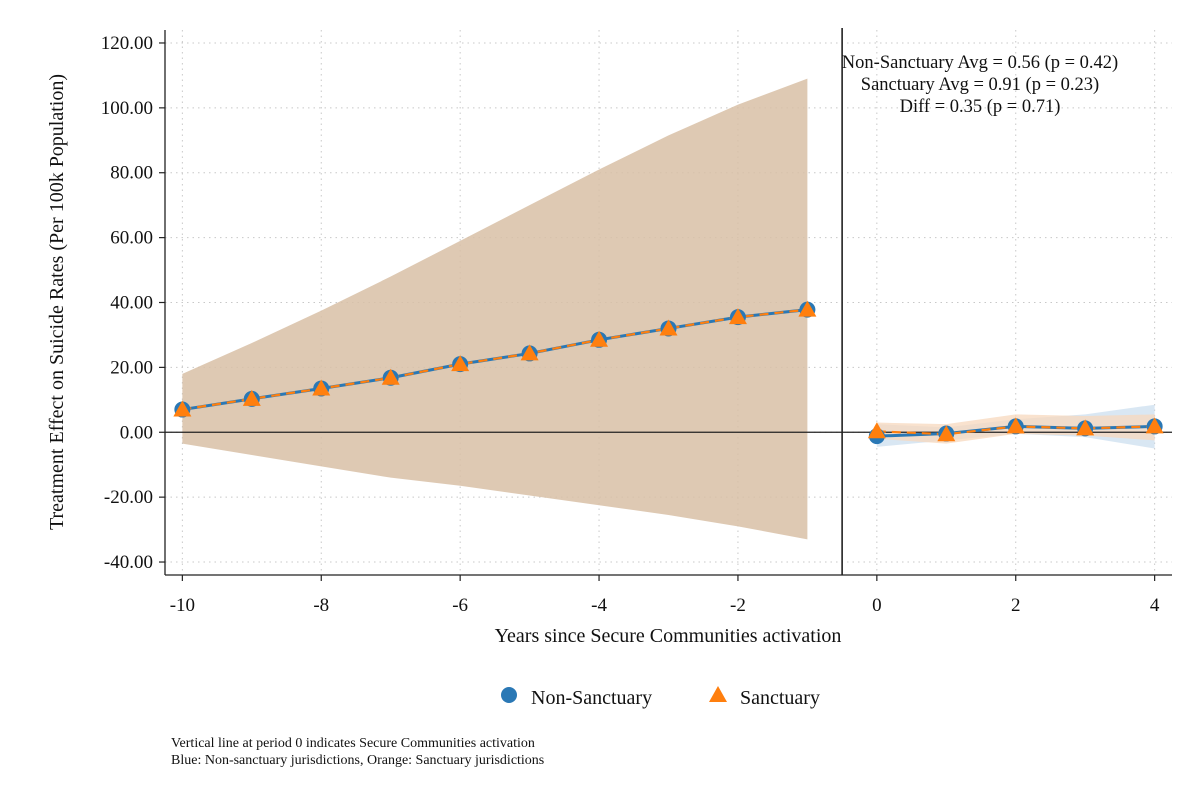 This screenshot has width=1200, height=800. Describe the element at coordinates (980, 107) in the screenshot. I see `annotation-diff: Diff = 0.35 (p = 0.71)` at that location.